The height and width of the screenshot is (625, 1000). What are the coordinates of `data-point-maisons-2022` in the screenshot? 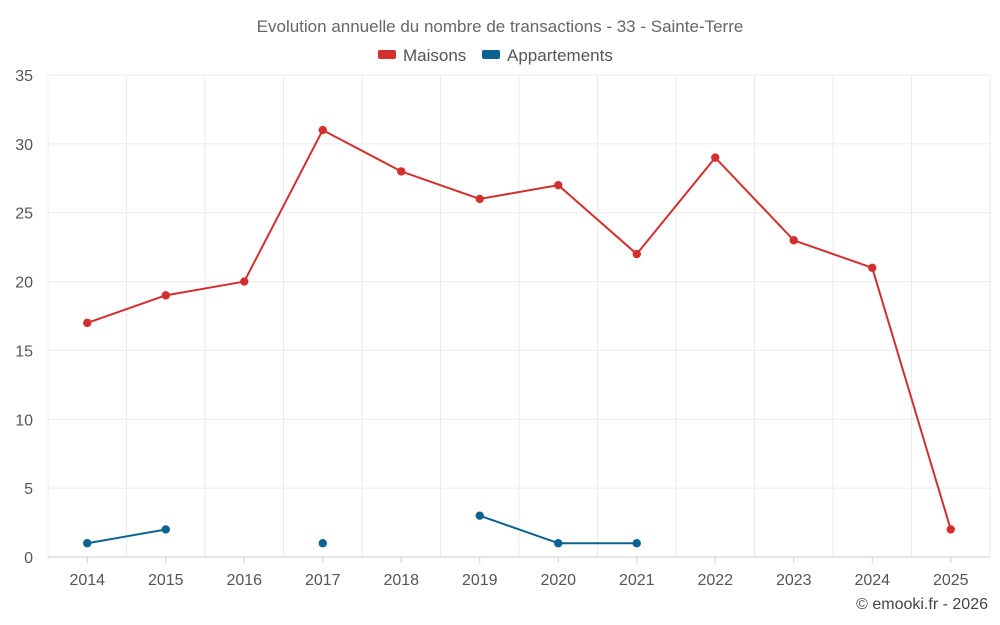 It's located at (715, 157).